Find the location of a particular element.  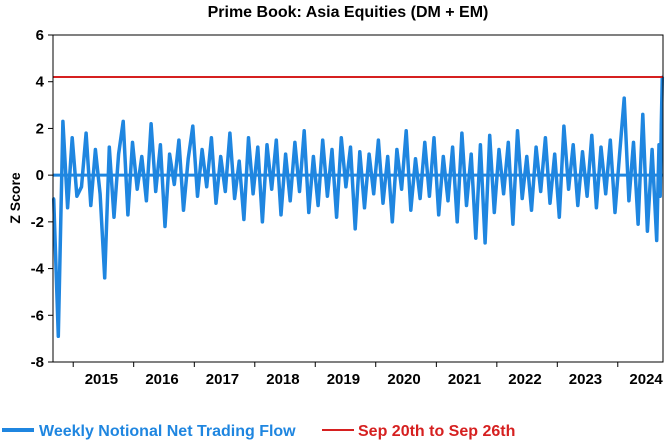

x-tick-label: 2024 is located at coordinates (646, 379).